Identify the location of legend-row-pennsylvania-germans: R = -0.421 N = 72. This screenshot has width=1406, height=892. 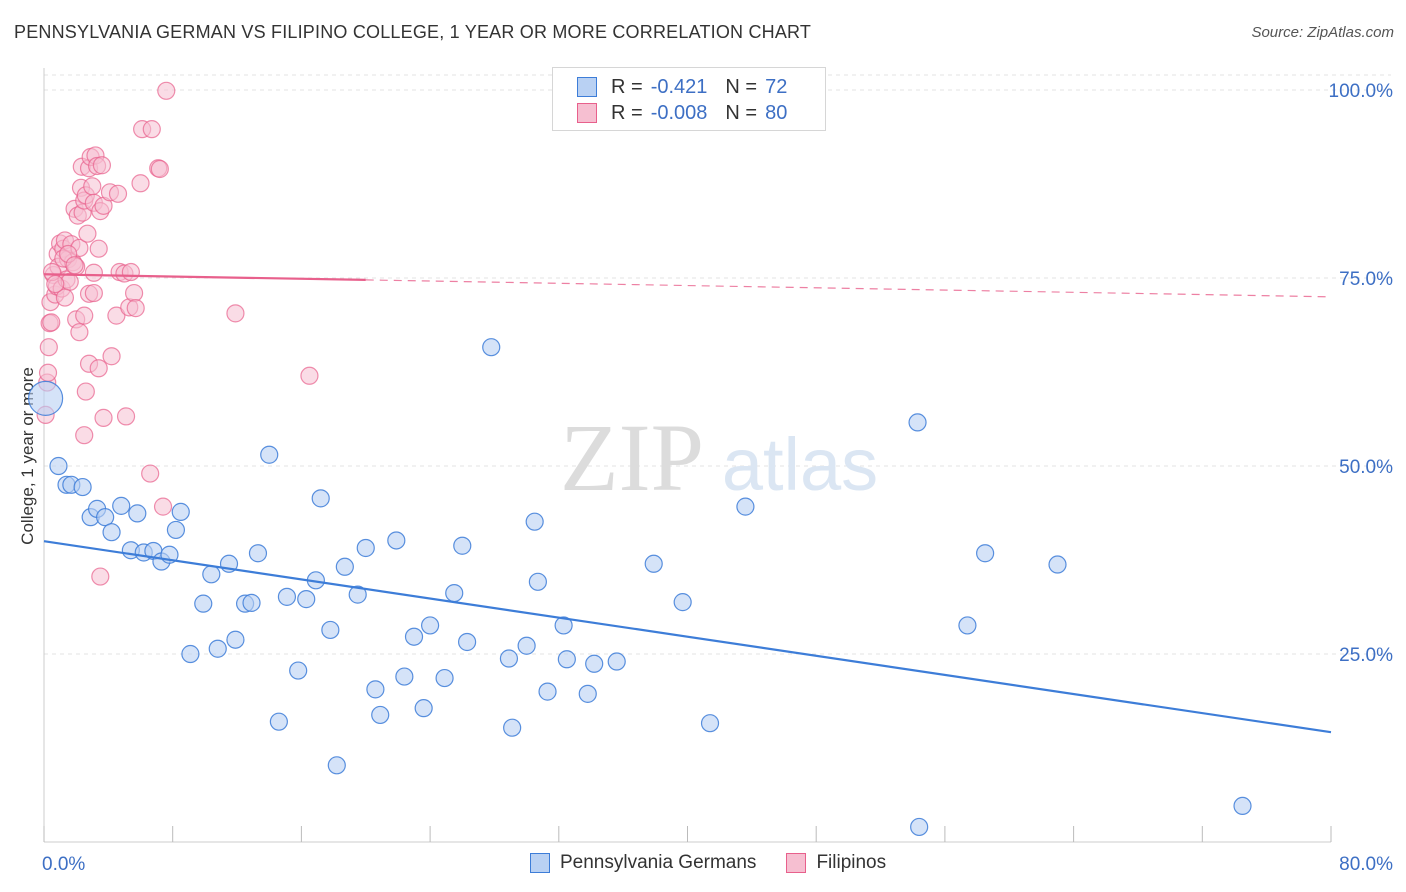
(691, 87).